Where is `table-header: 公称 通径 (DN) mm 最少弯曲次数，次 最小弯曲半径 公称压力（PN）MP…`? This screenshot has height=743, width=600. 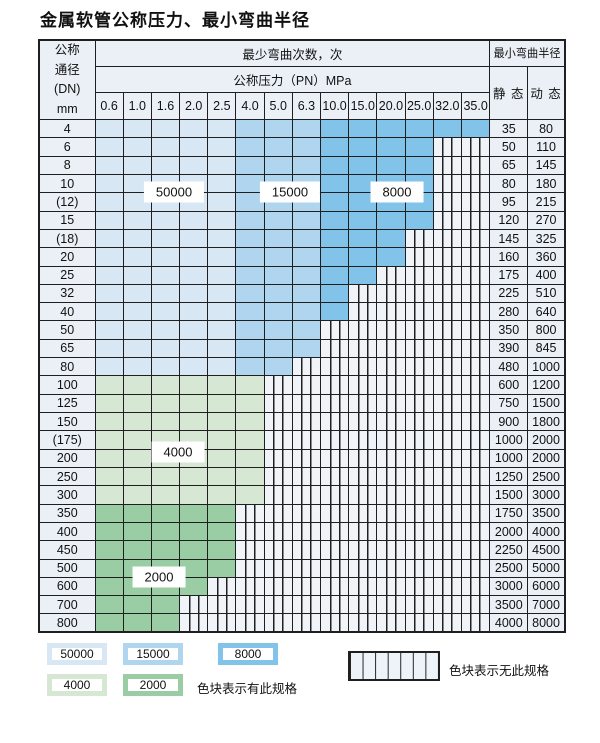 table-header: 公称 通径 (DN) mm 最少弯曲次数，次 最小弯曲半径 公称压力（PN）MP… is located at coordinates (302, 79).